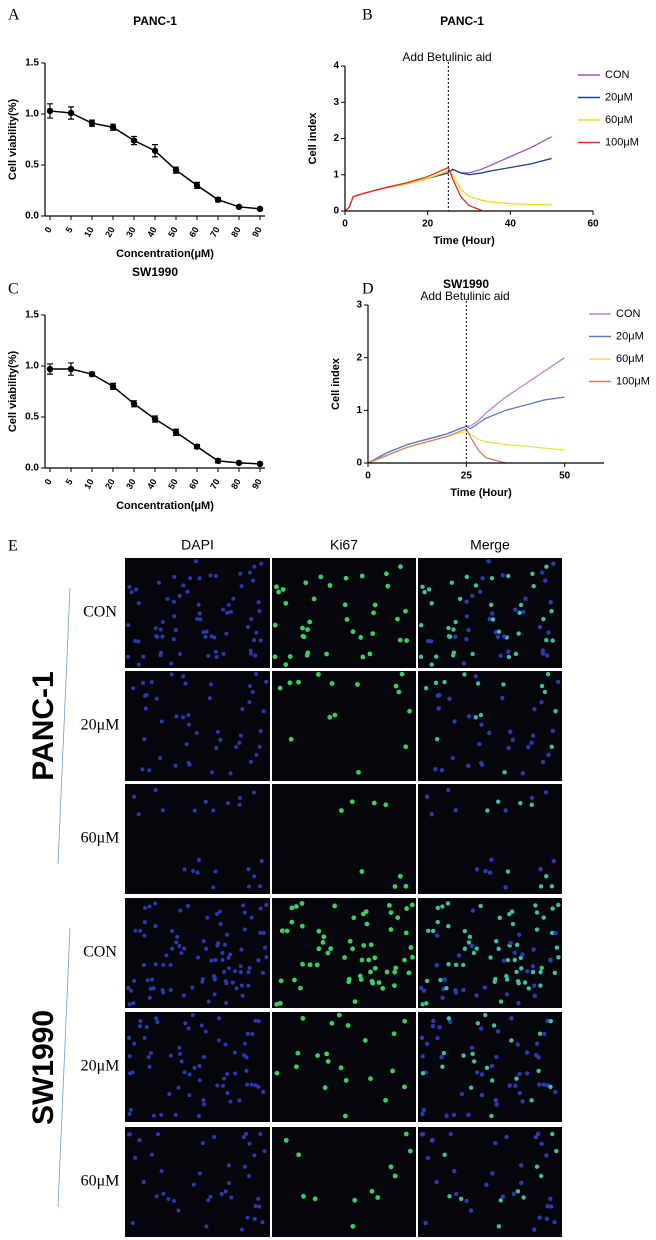 The height and width of the screenshot is (1240, 656). What do you see at coordinates (490, 545) in the screenshot?
I see `column-header: Merge` at bounding box center [490, 545].